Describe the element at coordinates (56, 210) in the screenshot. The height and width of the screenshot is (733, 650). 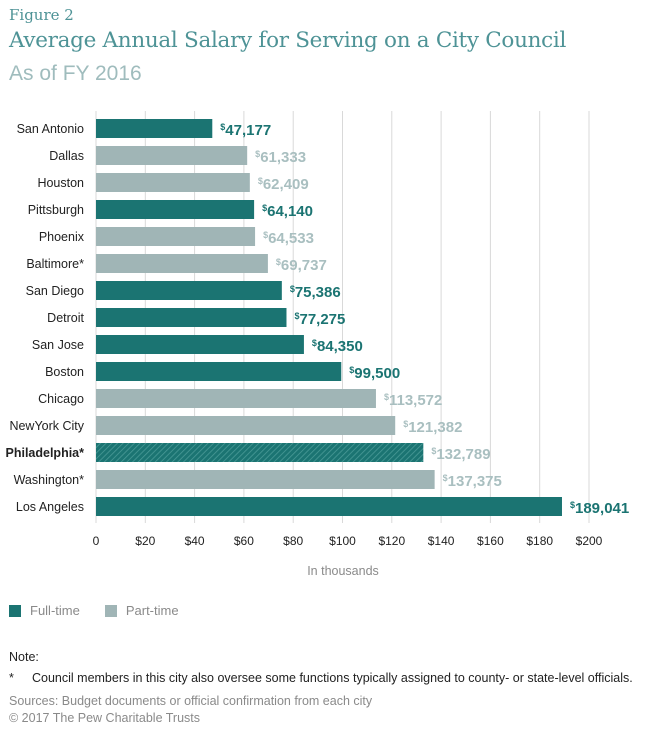
I see `category-label: Pittsburgh` at that location.